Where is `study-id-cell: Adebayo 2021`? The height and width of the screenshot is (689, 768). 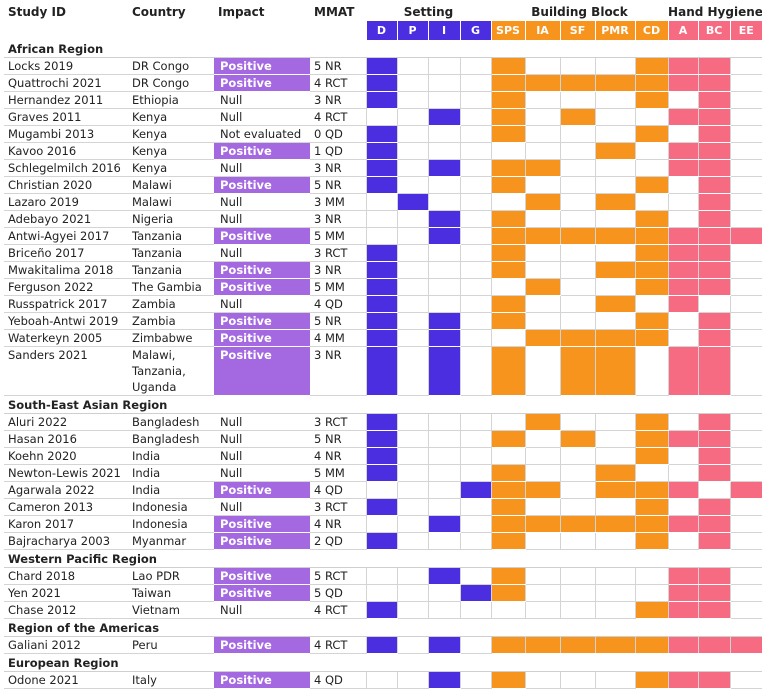 study-id-cell: Adebayo 2021 is located at coordinates (66, 219).